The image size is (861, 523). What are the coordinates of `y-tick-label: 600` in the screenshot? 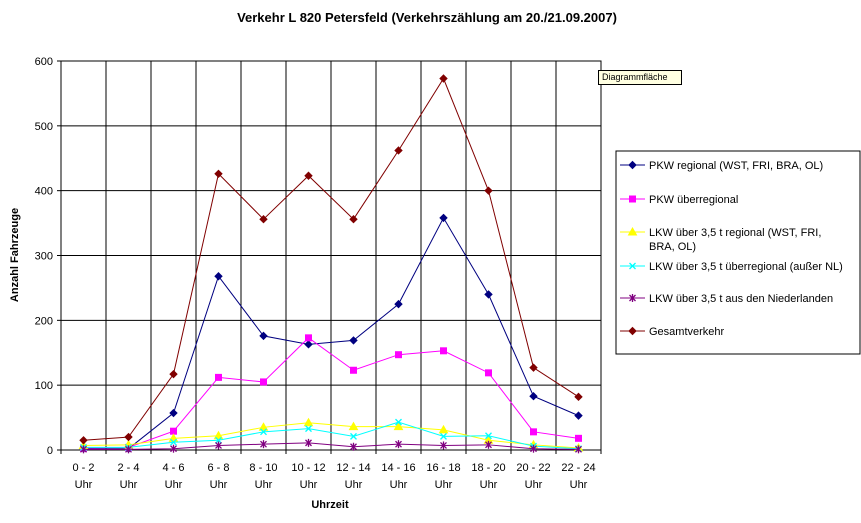 It's located at (44, 62).